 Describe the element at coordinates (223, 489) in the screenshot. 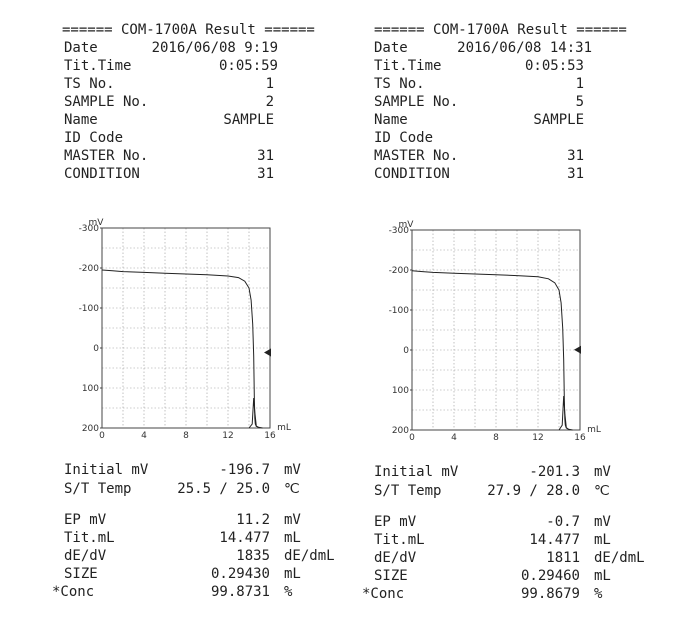

I see `st-temp-value: 25.5 / 25.0` at that location.